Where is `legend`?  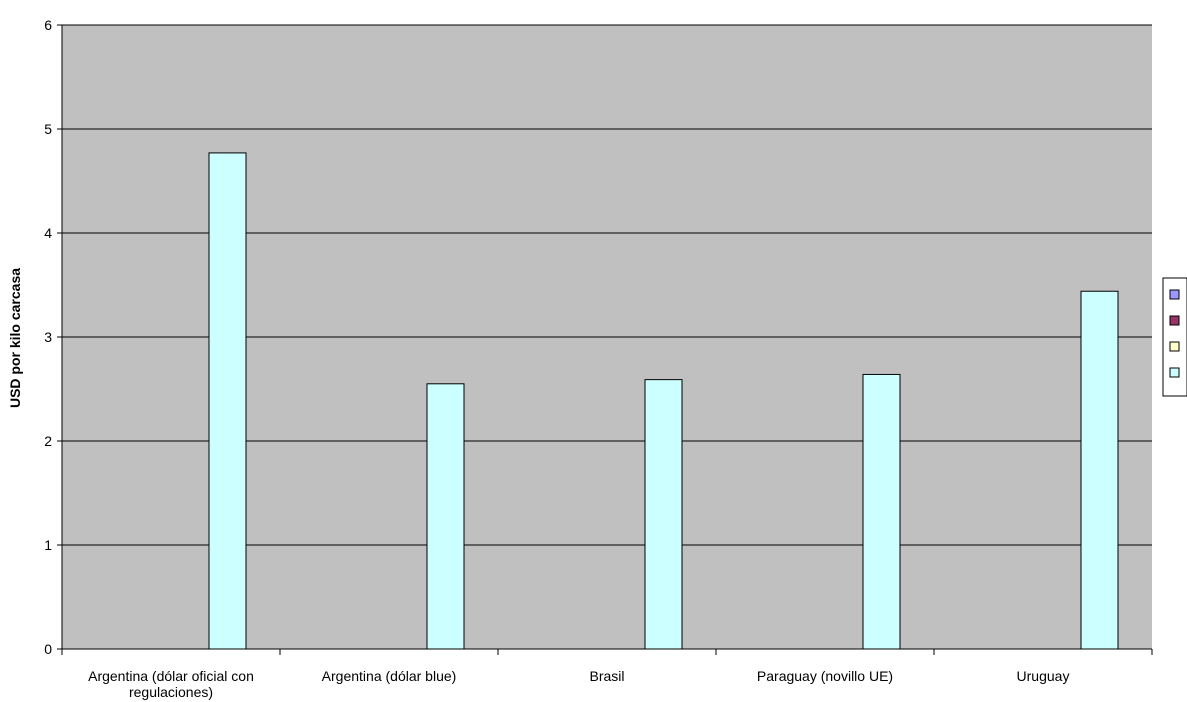
legend is located at coordinates (1175, 337).